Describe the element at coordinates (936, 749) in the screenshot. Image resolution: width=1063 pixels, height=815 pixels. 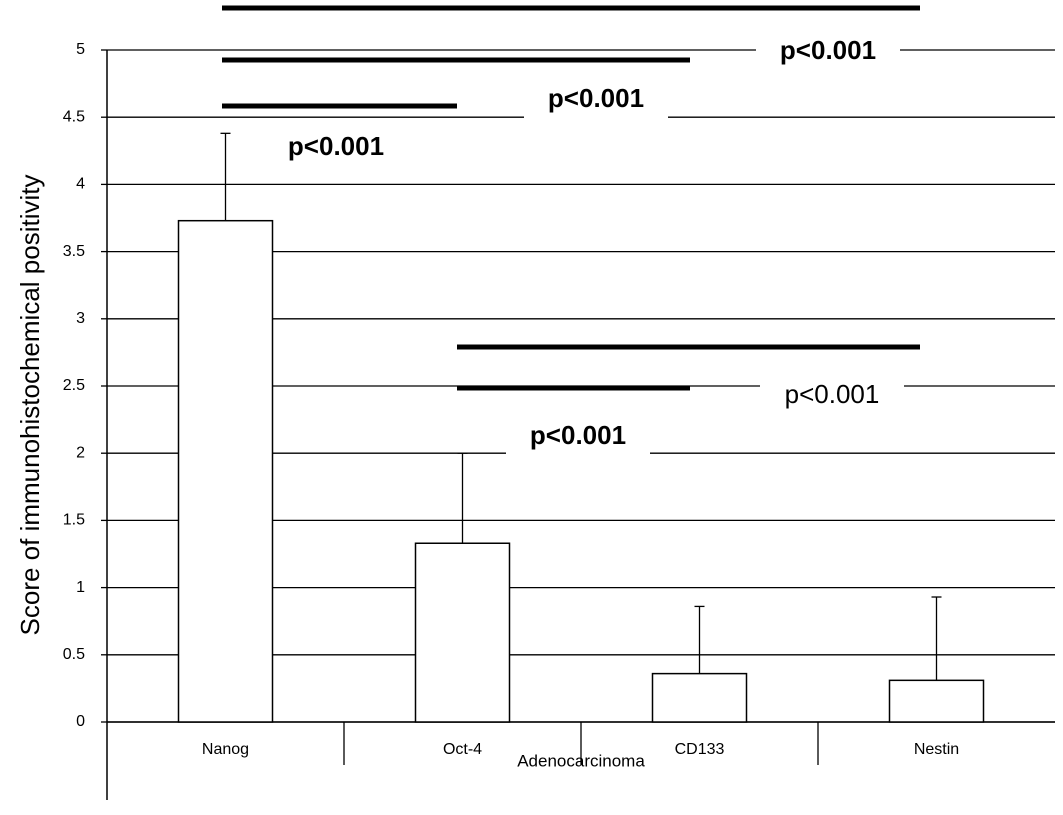
I see `x-tick-label: Nestin` at that location.